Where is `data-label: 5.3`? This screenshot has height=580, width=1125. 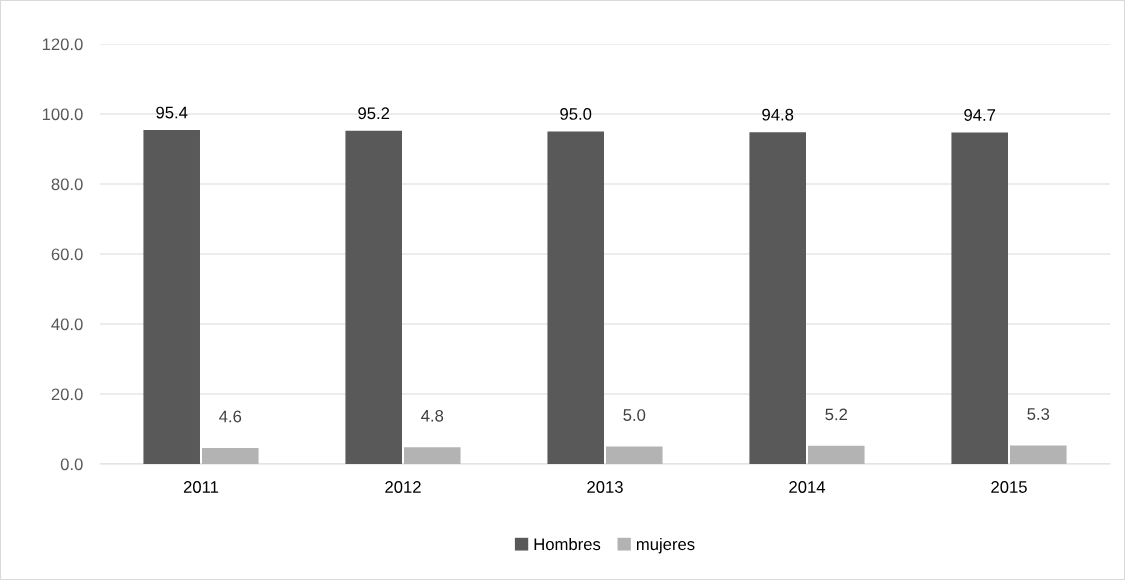 data-label: 5.3 is located at coordinates (1038, 414).